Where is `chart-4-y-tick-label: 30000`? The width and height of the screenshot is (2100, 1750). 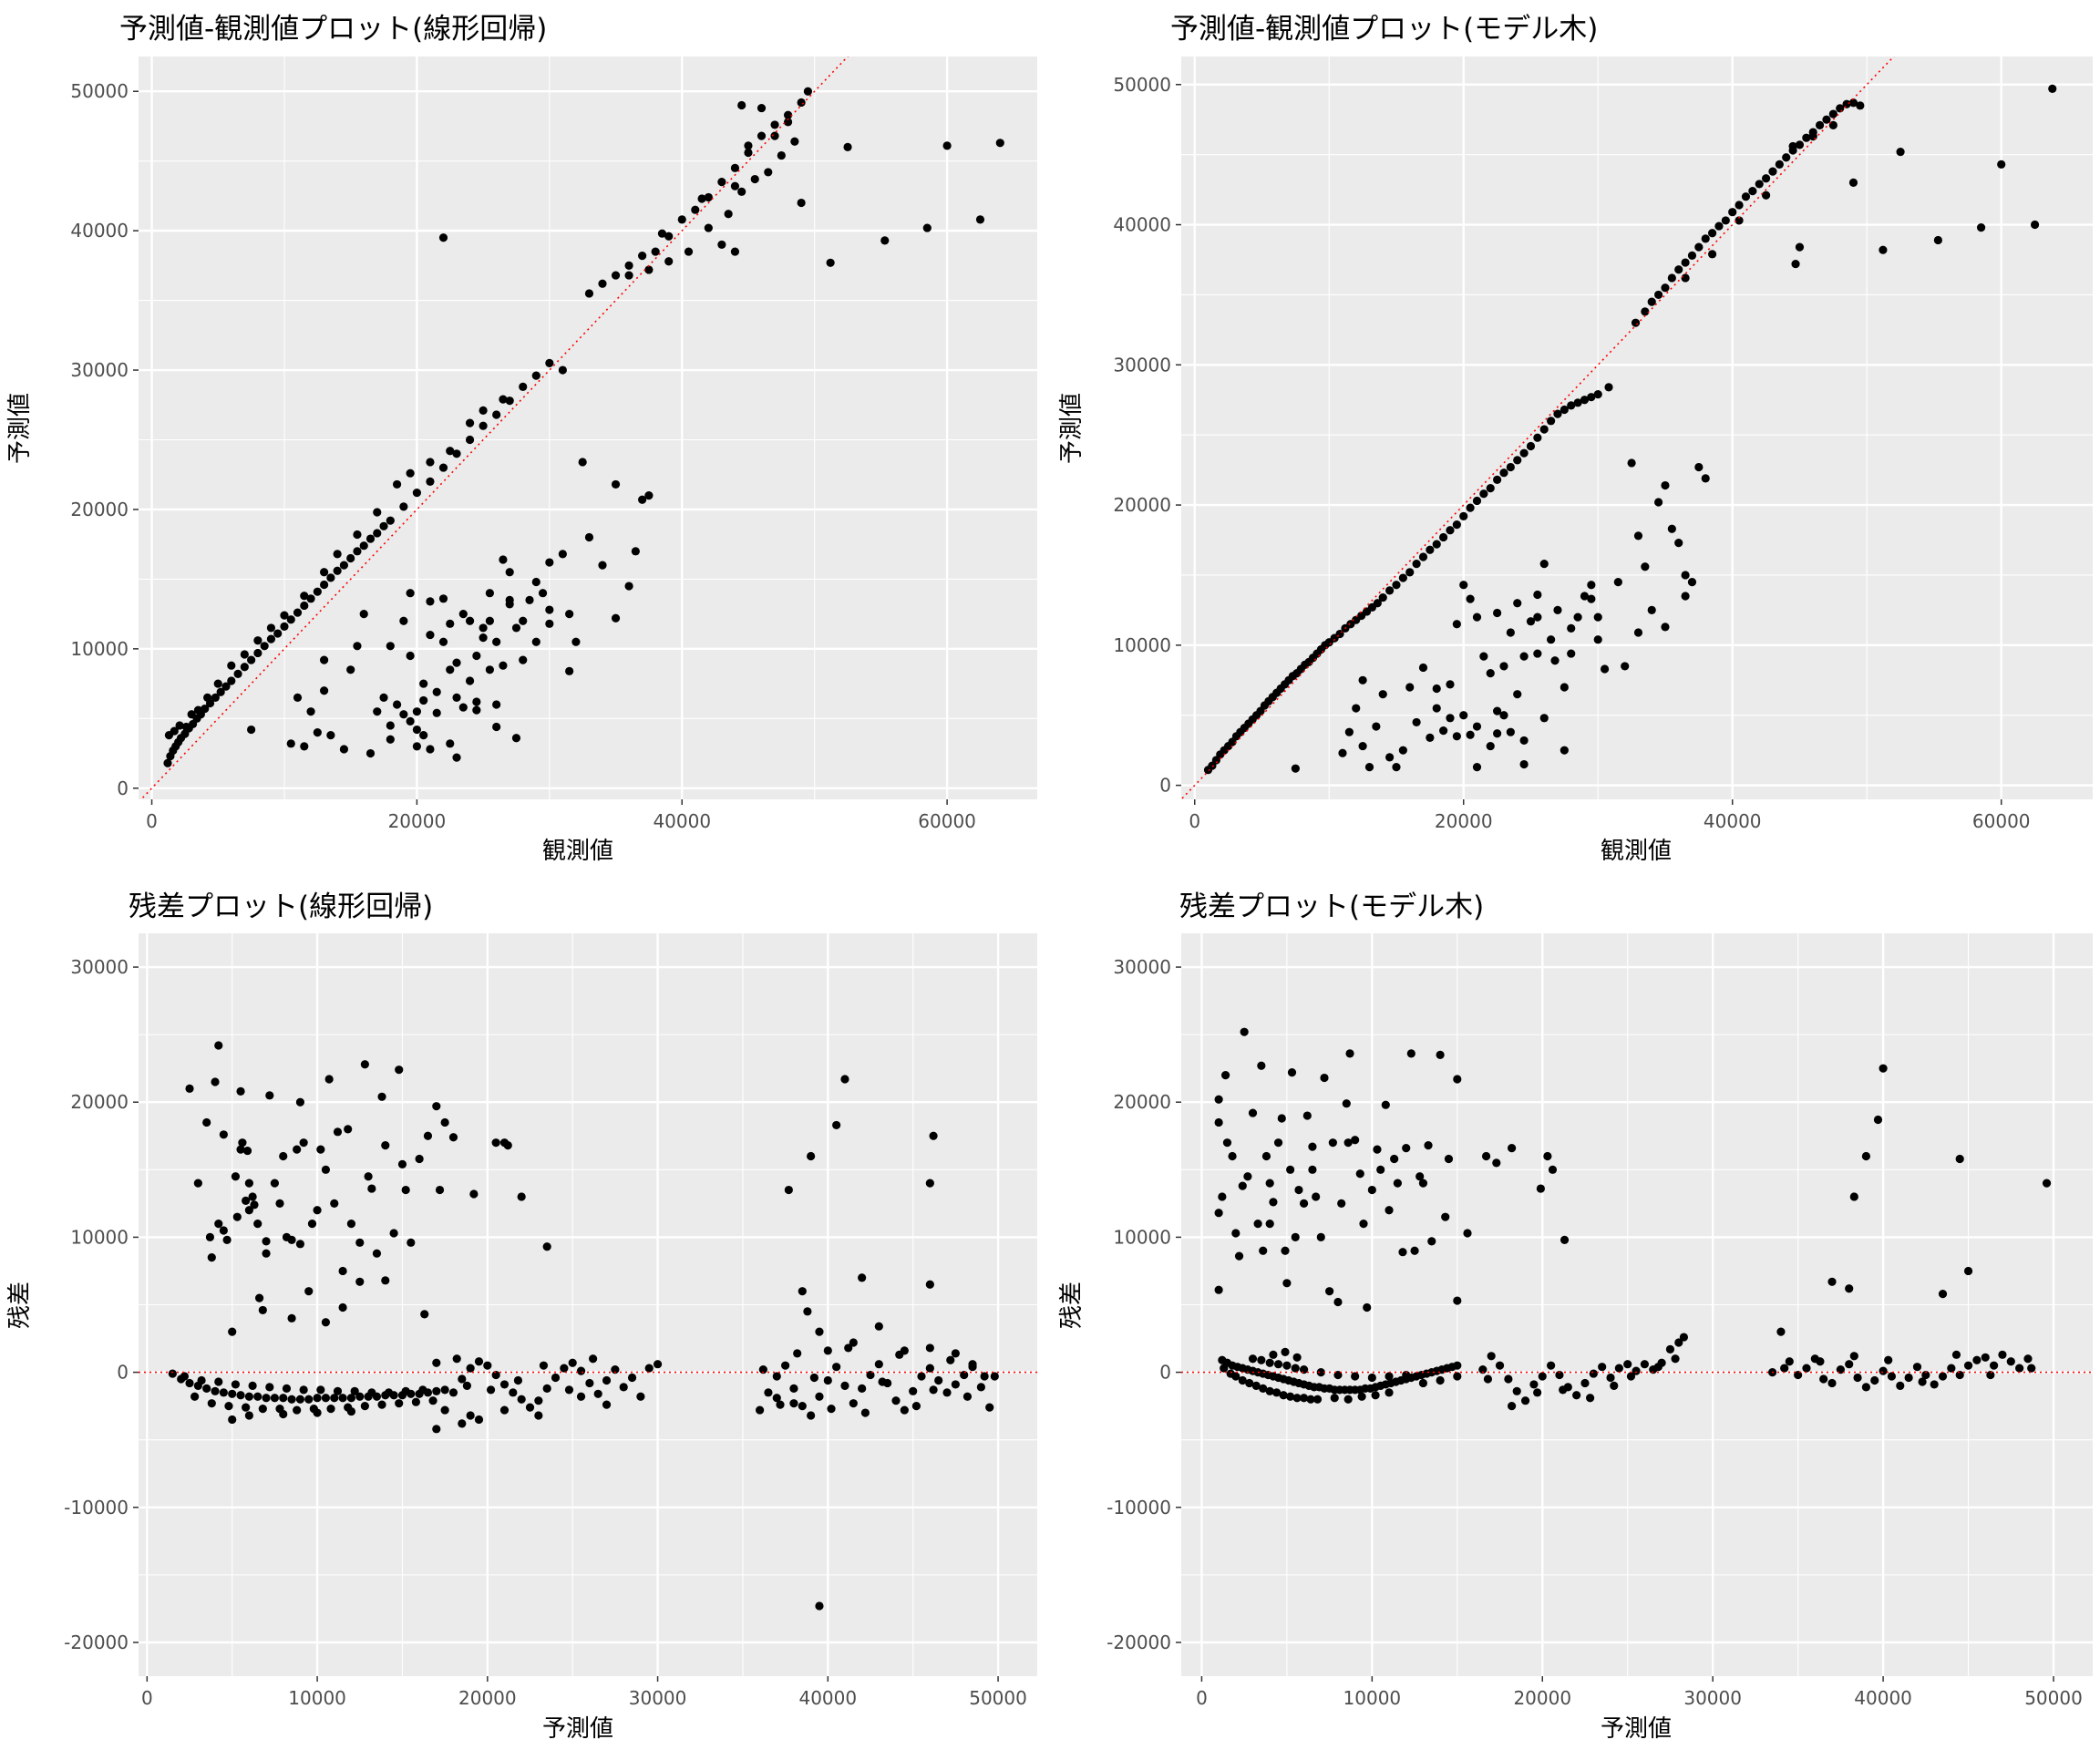
chart-4-y-tick-label: 30000 is located at coordinates (1142, 967).